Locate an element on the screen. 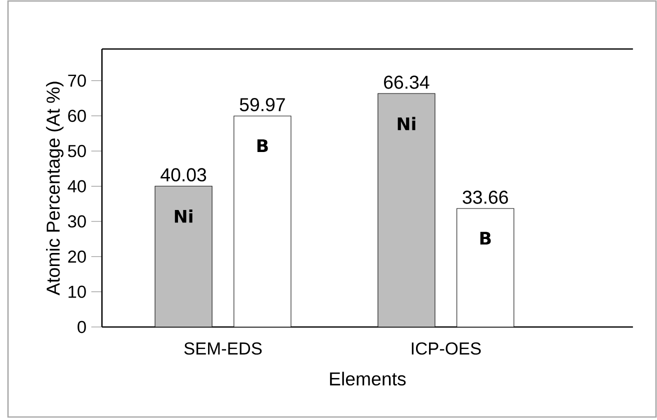 Image resolution: width=657 pixels, height=420 pixels. data-label: 40.03 is located at coordinates (183, 175).